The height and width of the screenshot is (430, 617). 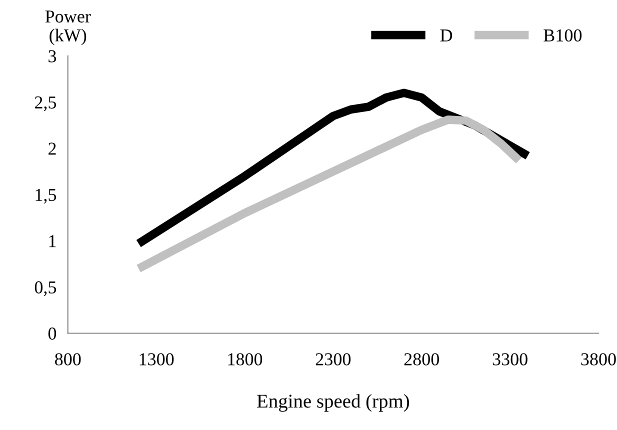 I want to click on x-tick-label: 1800, so click(x=245, y=359).